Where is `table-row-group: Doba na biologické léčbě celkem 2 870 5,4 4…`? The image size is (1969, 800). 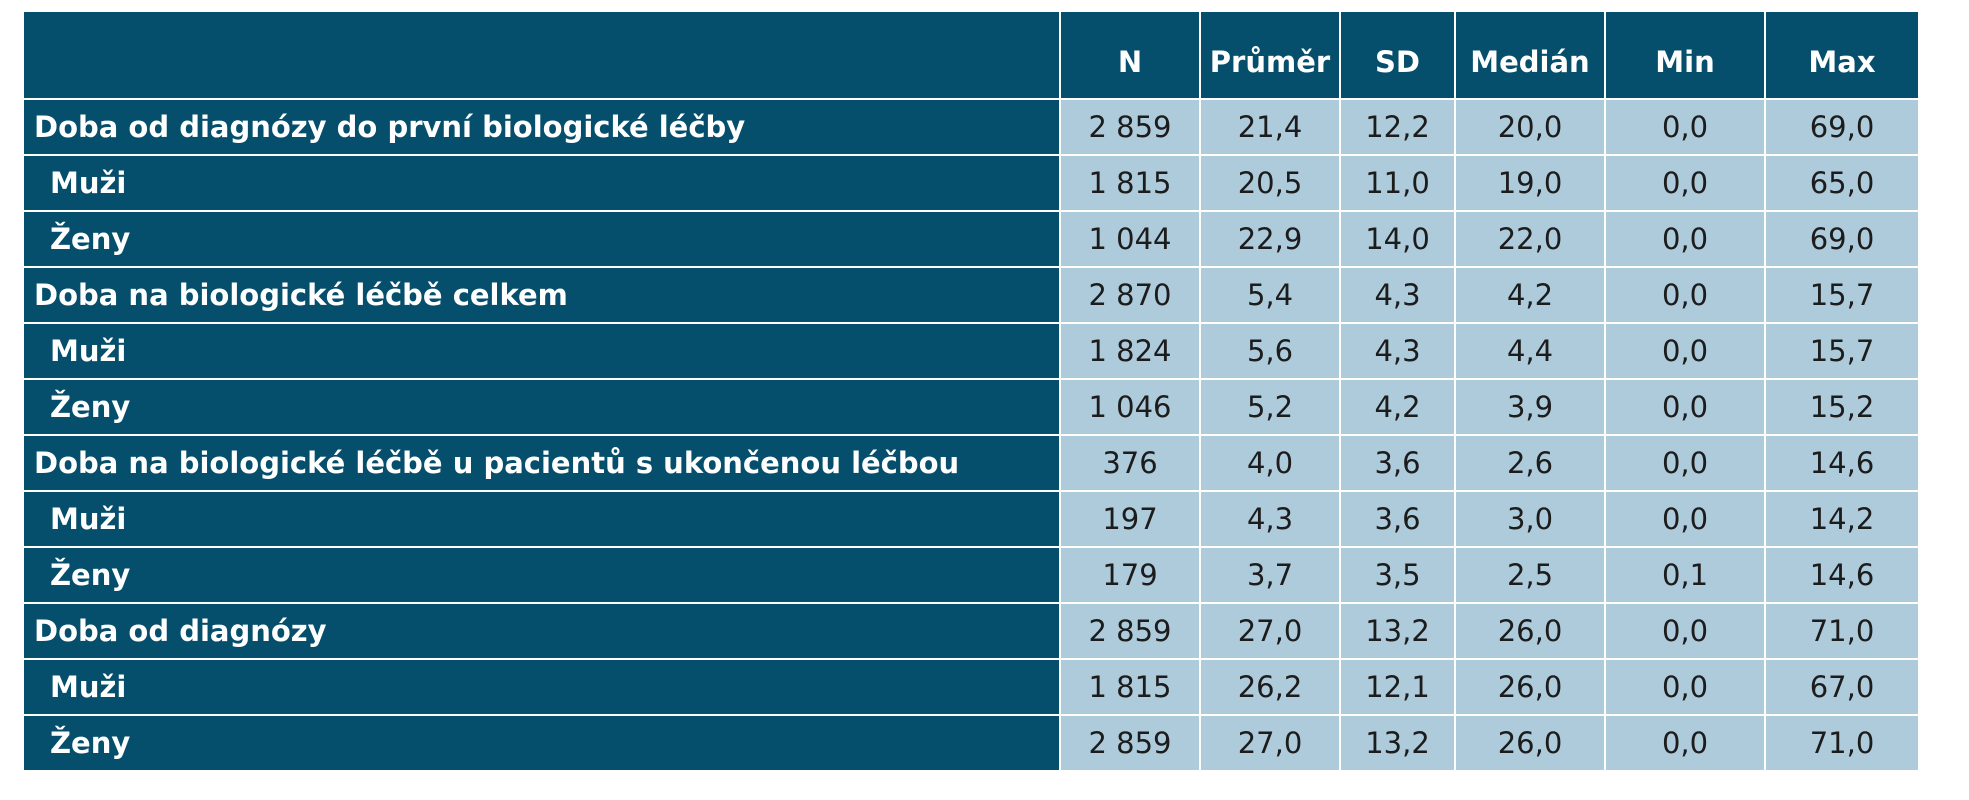
table-row-group: Doba na biologické léčbě celkem 2 870 5,4 4… is located at coordinates (971, 295).